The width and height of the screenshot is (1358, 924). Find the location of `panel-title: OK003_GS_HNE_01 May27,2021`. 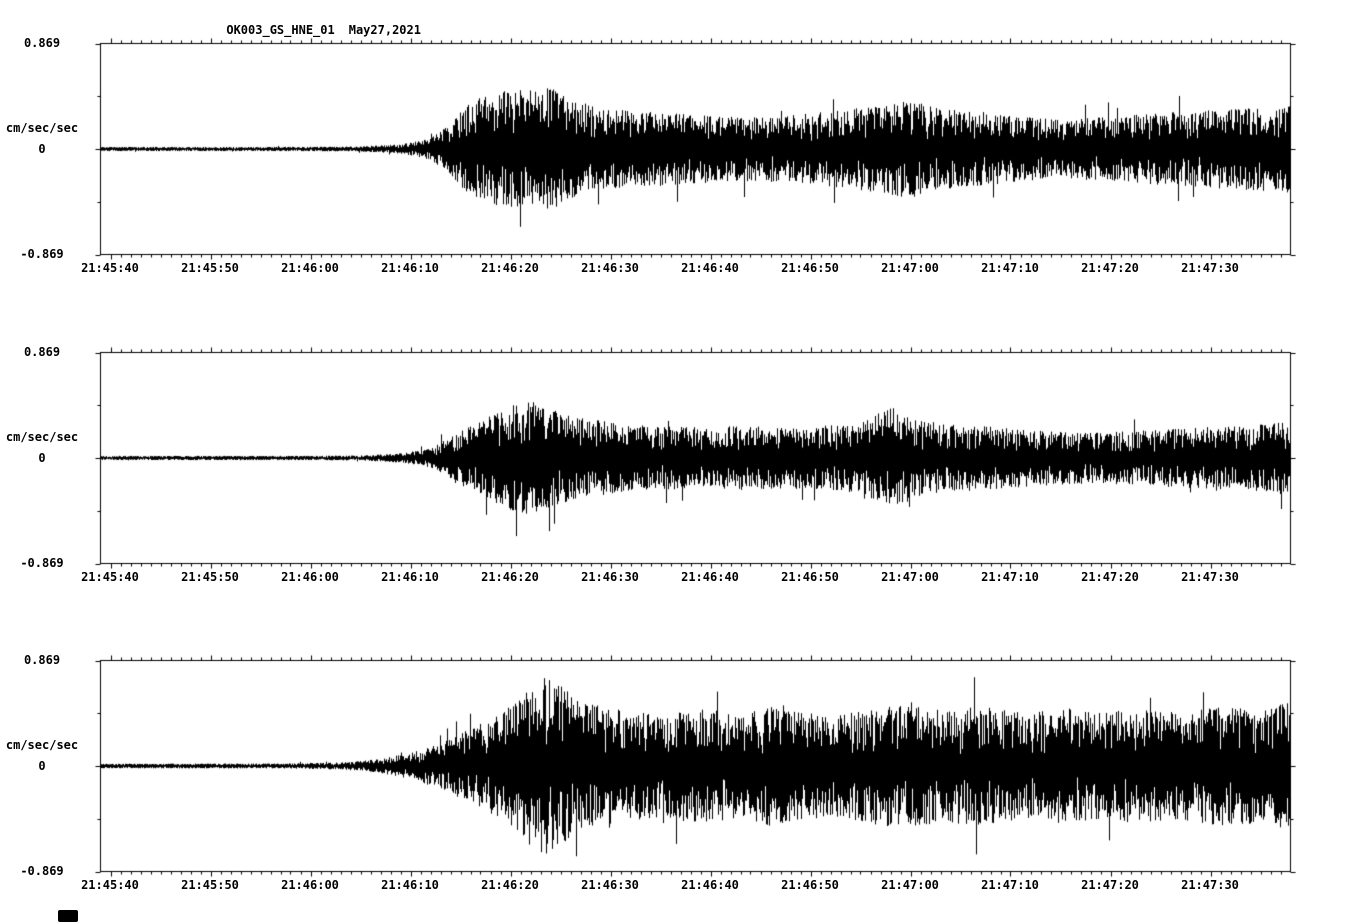

panel-title: OK003_GS_HNE_01 May27,2021 is located at coordinates (302, 30).